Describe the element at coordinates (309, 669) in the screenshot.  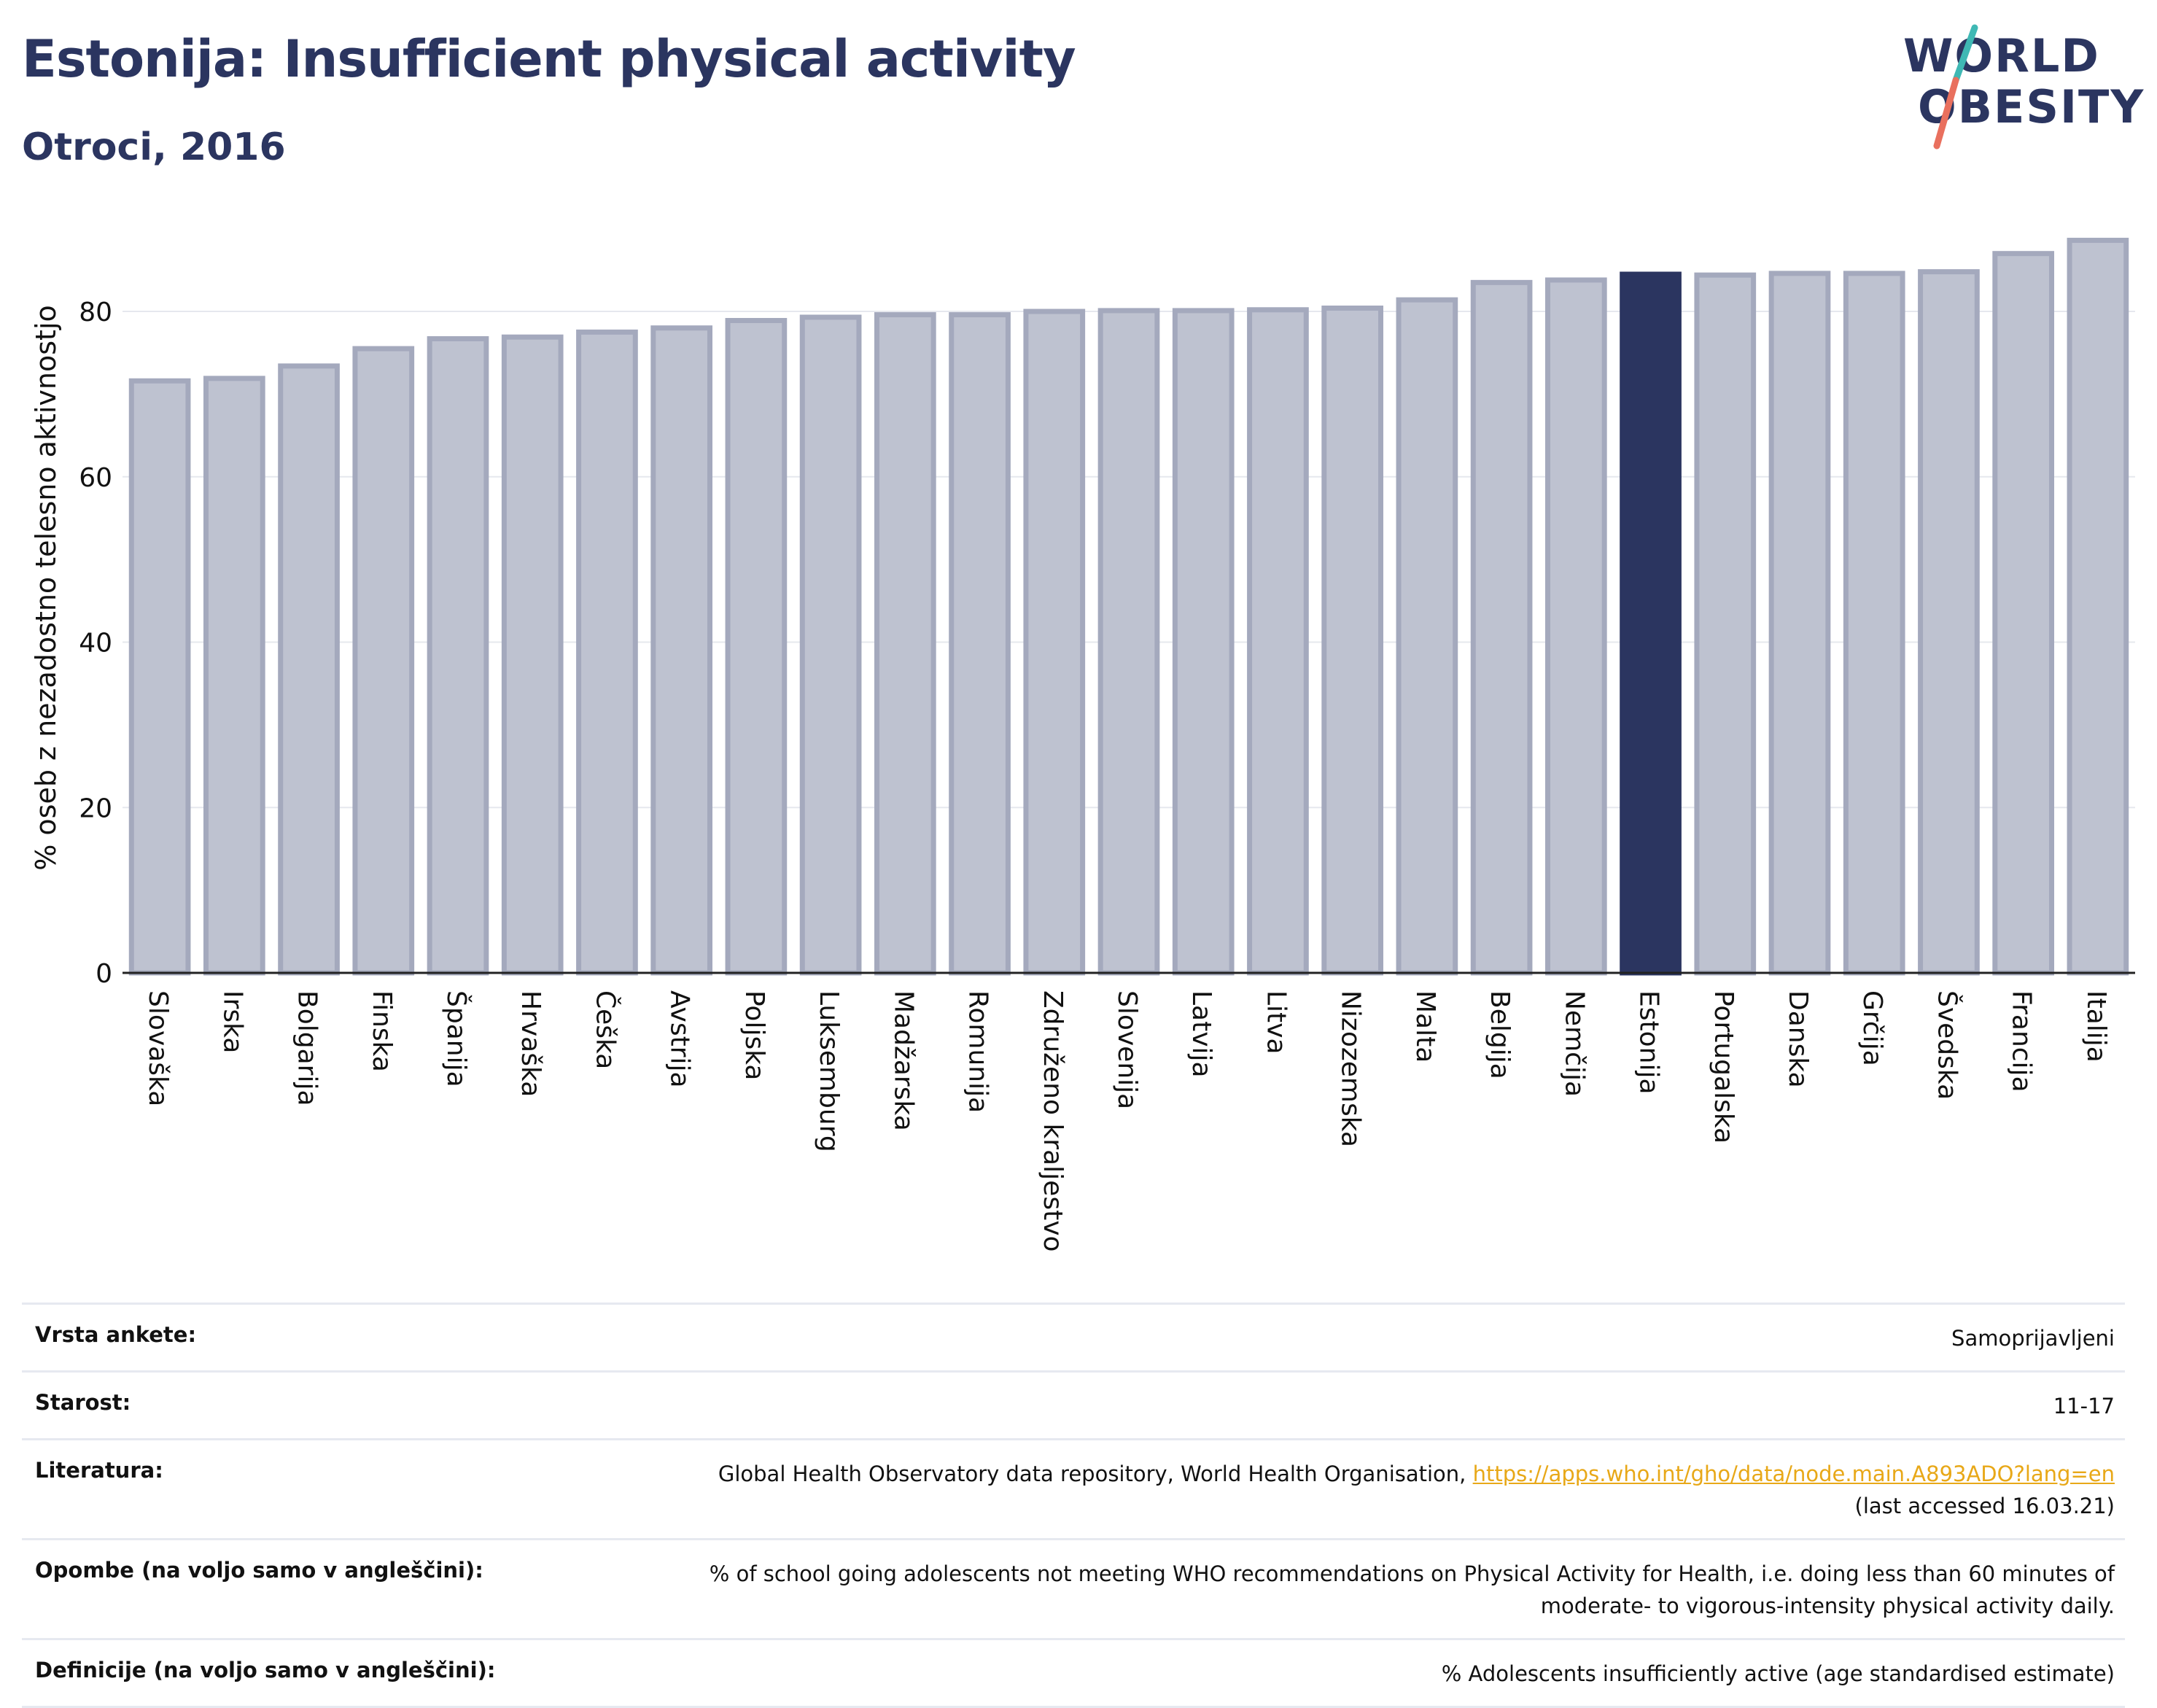
I see `bar-bolgarija` at that location.